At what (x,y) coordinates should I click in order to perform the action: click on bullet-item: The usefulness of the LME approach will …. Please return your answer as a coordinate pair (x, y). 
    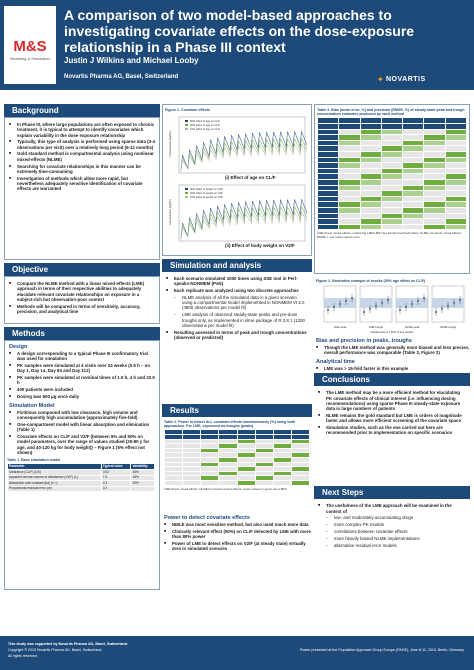
    Looking at the image, I should click on (391, 508).